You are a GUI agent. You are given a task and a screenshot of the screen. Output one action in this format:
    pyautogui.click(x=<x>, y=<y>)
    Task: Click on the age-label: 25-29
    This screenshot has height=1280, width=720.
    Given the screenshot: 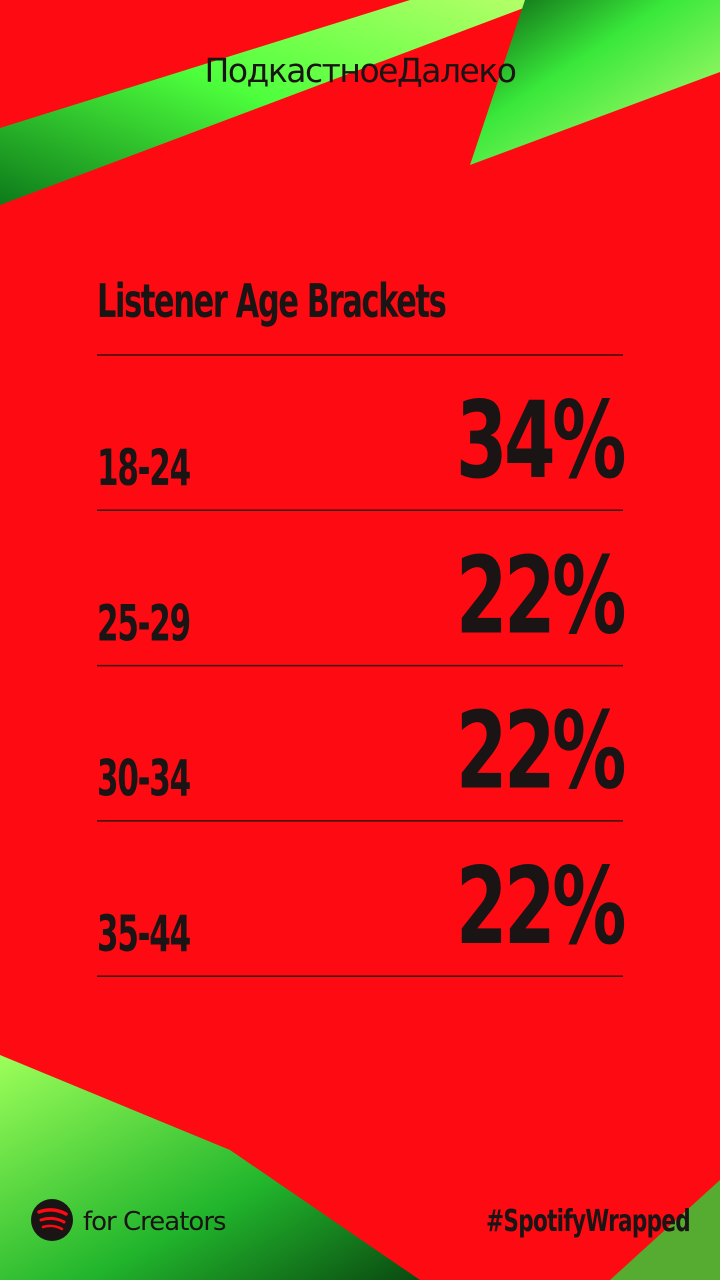 What is the action you would take?
    pyautogui.click(x=143, y=622)
    